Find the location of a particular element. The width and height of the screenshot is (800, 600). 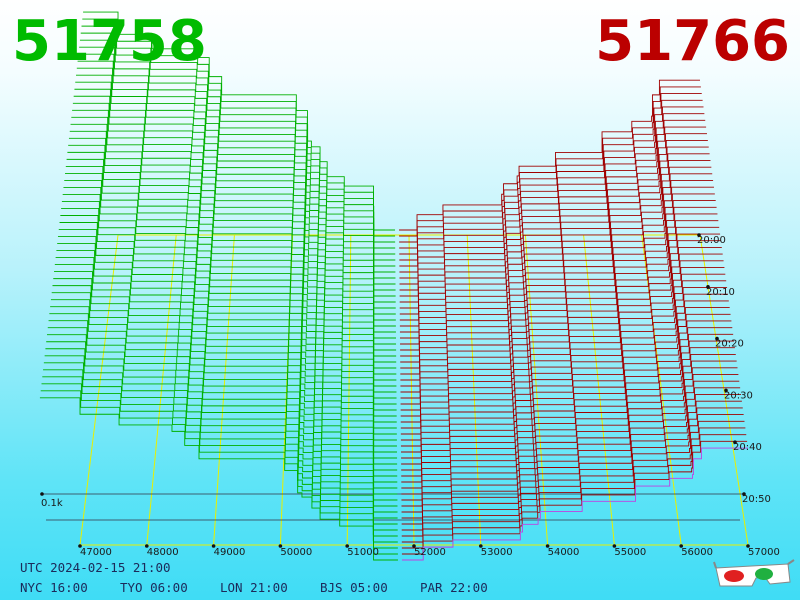

timestamp: UTC 2024-02-15 21:00 is located at coordinates (95, 567).